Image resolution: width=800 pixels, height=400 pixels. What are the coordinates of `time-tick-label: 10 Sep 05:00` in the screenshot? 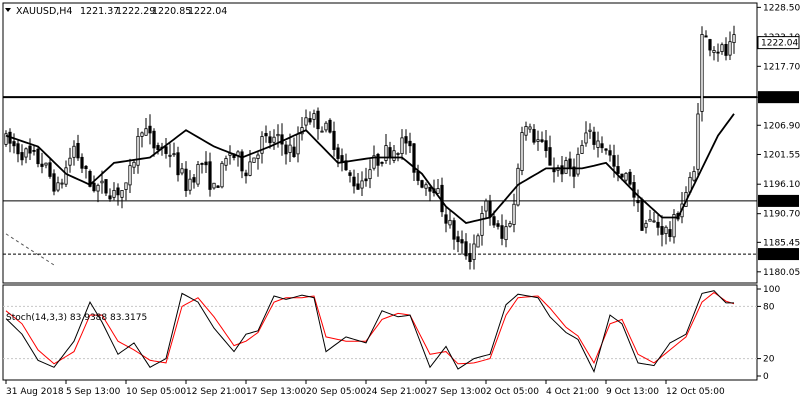 It's located at (156, 392).